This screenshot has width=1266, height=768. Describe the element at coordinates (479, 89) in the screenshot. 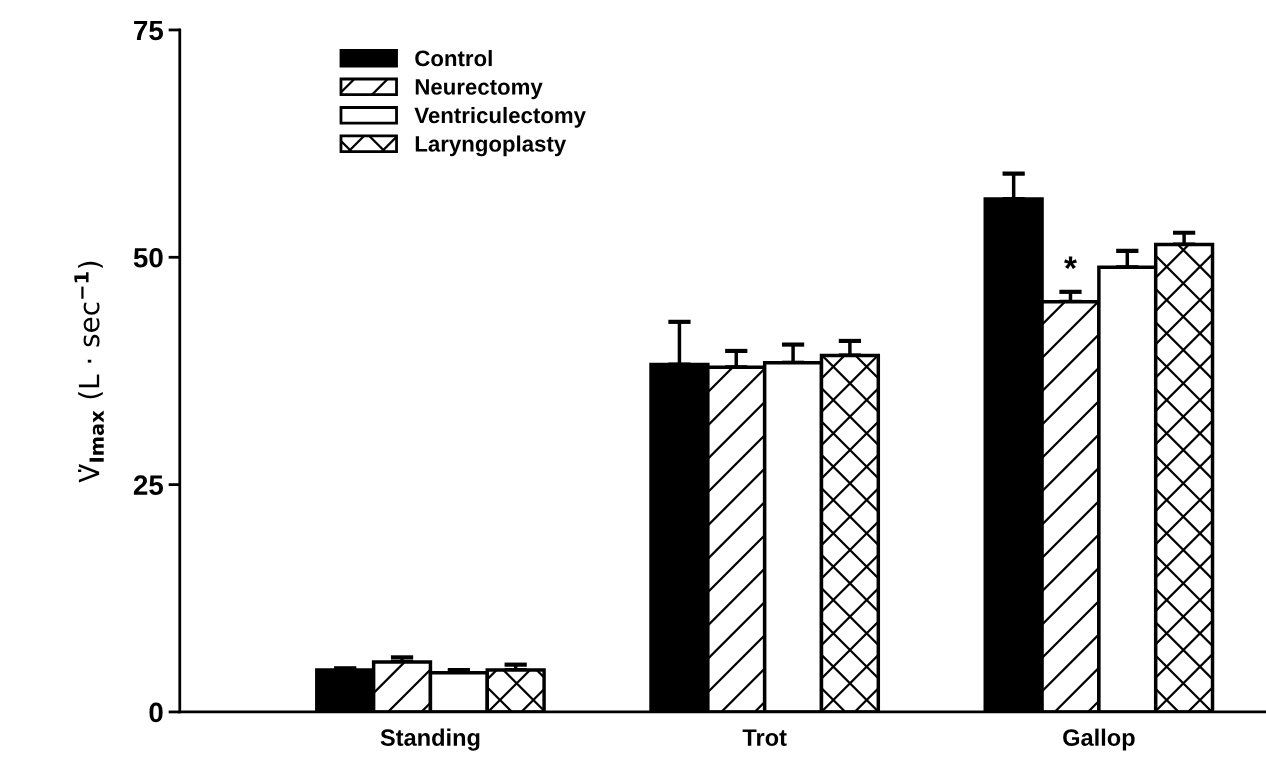

I see `legend-label: Neurectomy` at that location.